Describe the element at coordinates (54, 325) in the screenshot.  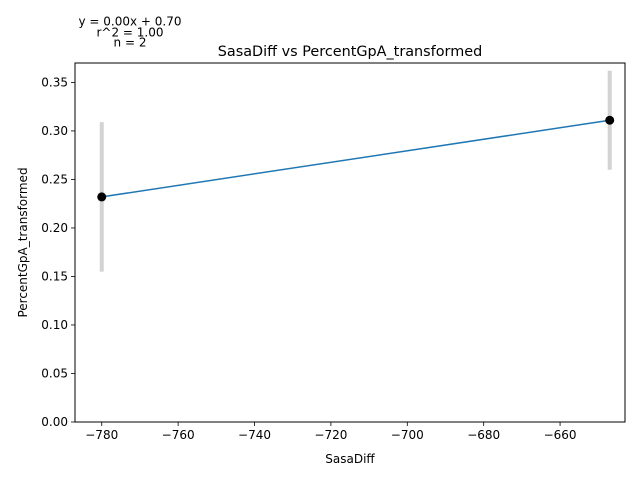
I see `y-tick-label: 0.10` at that location.